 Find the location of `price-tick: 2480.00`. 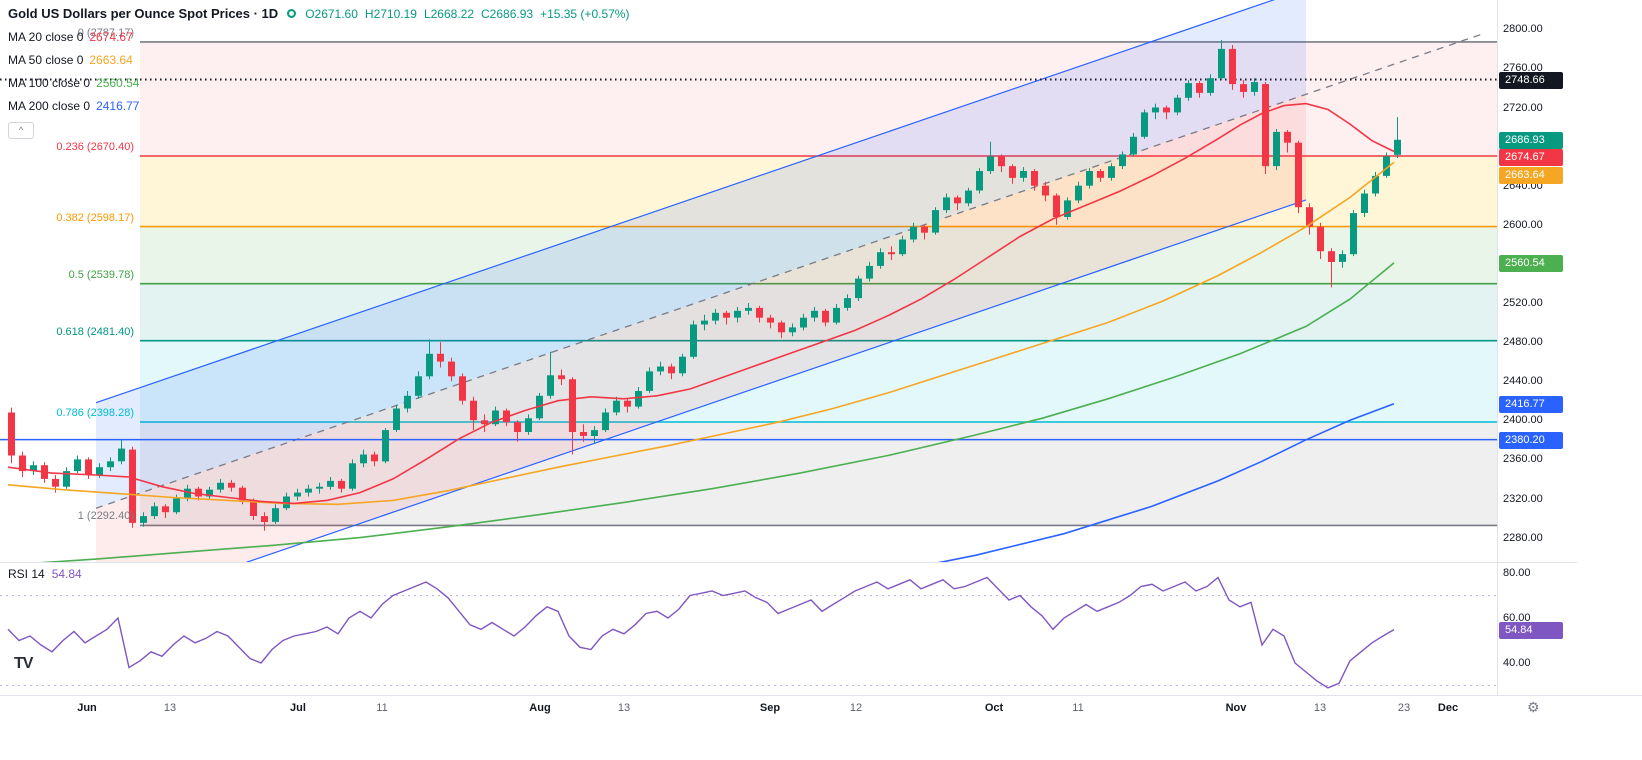

price-tick: 2480.00 is located at coordinates (1523, 342).